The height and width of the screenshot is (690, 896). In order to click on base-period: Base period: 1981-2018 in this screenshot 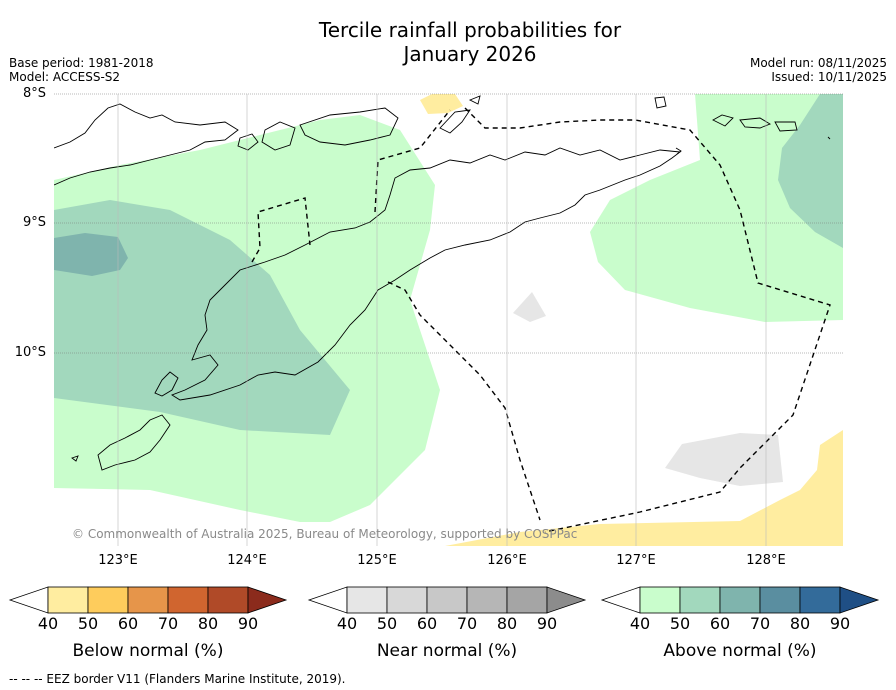, I will do `click(81, 63)`.